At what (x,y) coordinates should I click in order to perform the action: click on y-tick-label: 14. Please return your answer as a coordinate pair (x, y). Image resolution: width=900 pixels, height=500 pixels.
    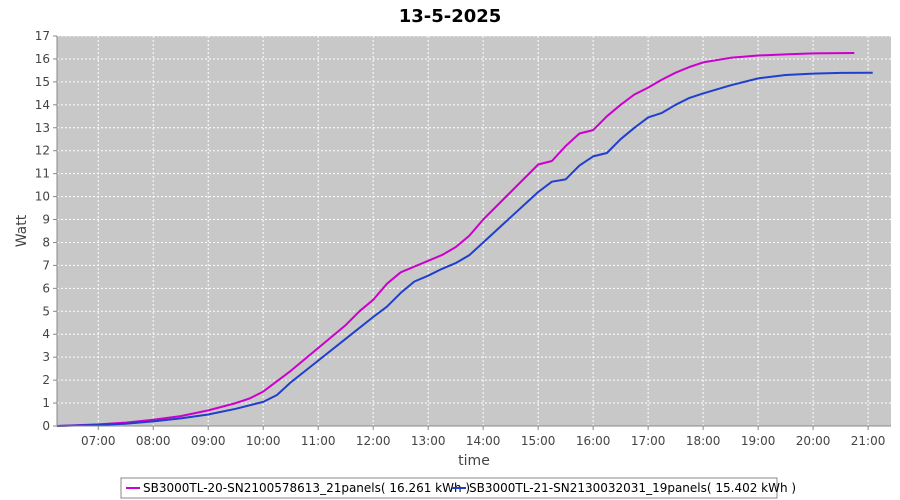
    Looking at the image, I should click on (42, 105).